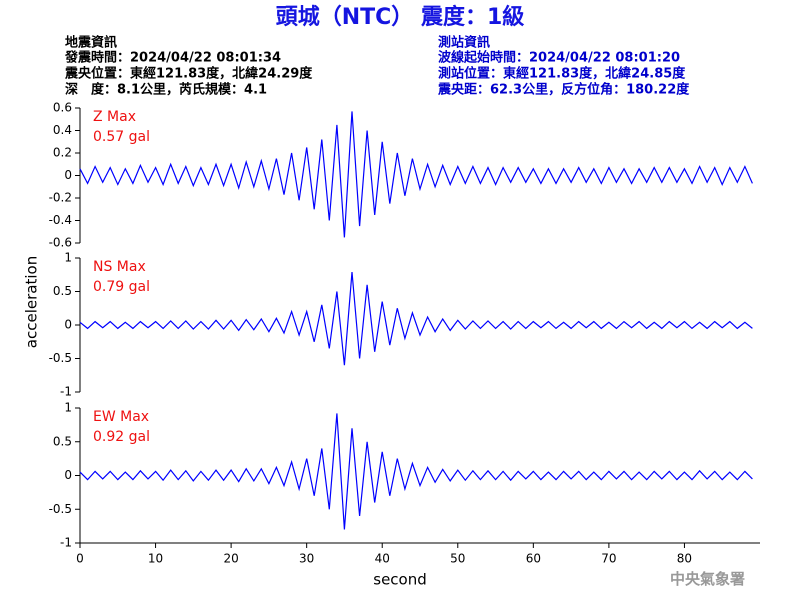 This screenshot has width=800, height=600. What do you see at coordinates (416, 319) in the screenshot?
I see `waveform` at bounding box center [416, 319].